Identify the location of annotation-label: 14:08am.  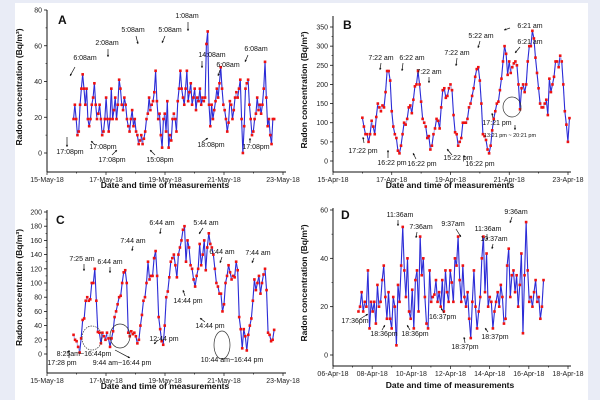
(211, 55).